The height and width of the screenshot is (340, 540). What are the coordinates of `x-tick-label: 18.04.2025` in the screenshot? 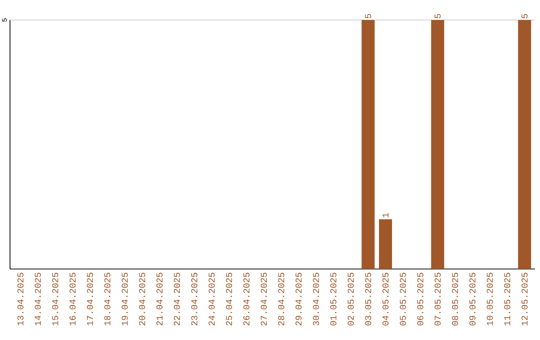 It's located at (107, 299).